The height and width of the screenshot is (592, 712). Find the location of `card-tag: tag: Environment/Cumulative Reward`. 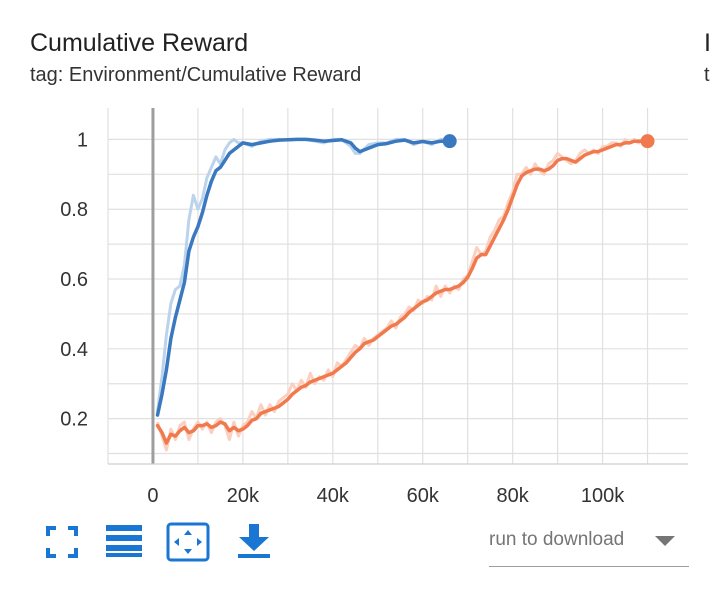

card-tag: tag: Environment/Cumulative Reward is located at coordinates (196, 75).